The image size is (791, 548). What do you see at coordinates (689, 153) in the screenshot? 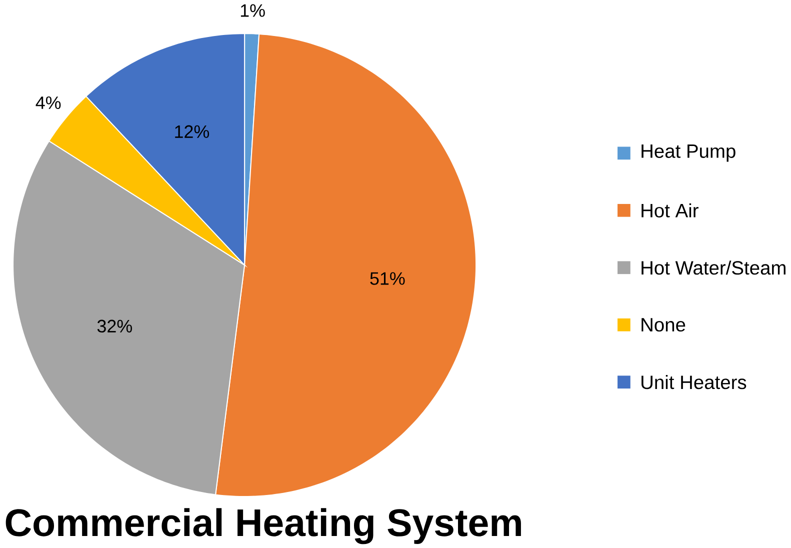
I see `legend-label: Heat Pump` at bounding box center [689, 153].